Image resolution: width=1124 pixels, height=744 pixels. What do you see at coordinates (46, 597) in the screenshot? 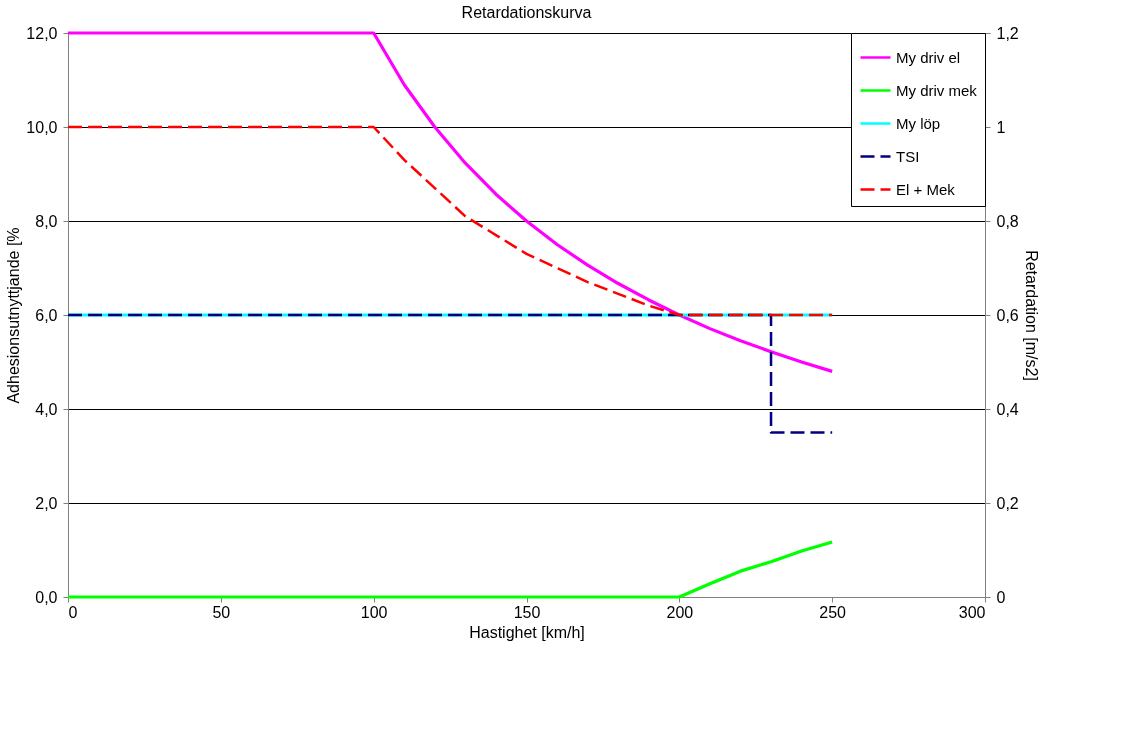
I see `y-tick-label: 0,0` at bounding box center [46, 597].